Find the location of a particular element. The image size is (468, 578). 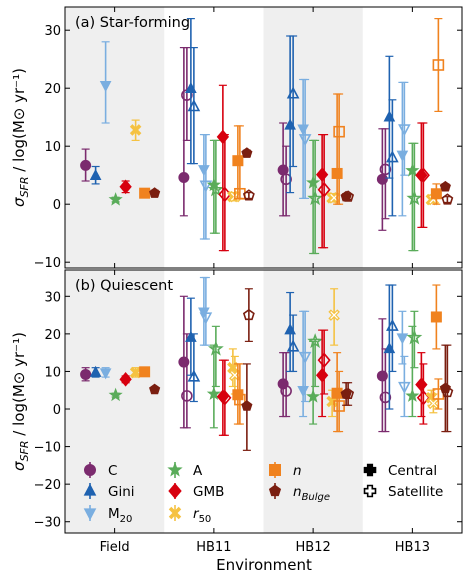

data-point-square-field-all is located at coordinates (145, 193).